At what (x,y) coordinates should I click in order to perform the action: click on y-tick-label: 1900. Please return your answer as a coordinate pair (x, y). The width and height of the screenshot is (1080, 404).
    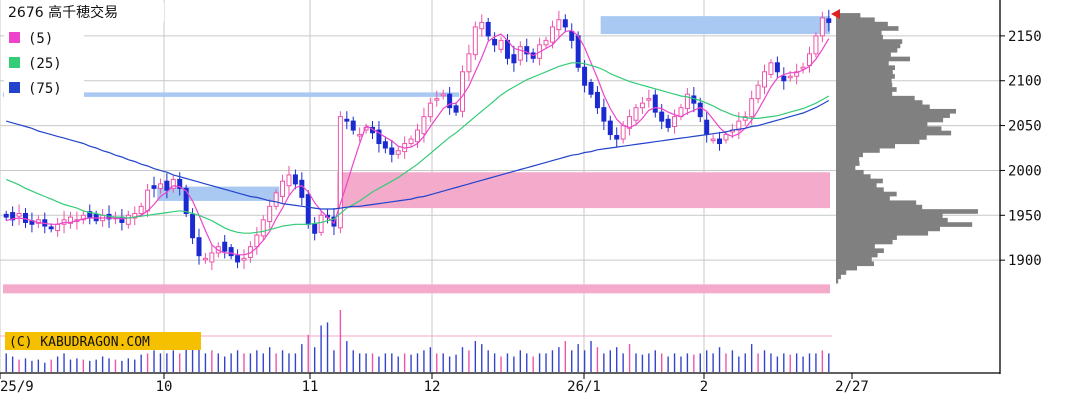
    Looking at the image, I should click on (1025, 261).